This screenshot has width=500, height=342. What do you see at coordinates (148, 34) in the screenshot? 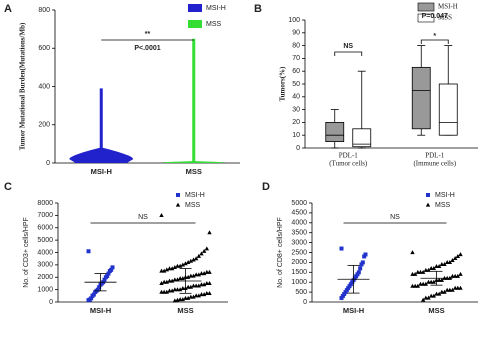
I see `annotation: **` at bounding box center [148, 34].